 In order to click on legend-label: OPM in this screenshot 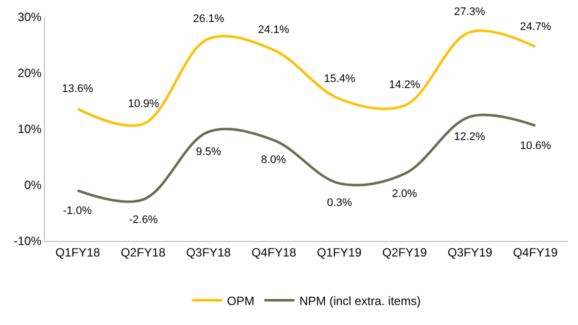, I will do `click(240, 301)`.